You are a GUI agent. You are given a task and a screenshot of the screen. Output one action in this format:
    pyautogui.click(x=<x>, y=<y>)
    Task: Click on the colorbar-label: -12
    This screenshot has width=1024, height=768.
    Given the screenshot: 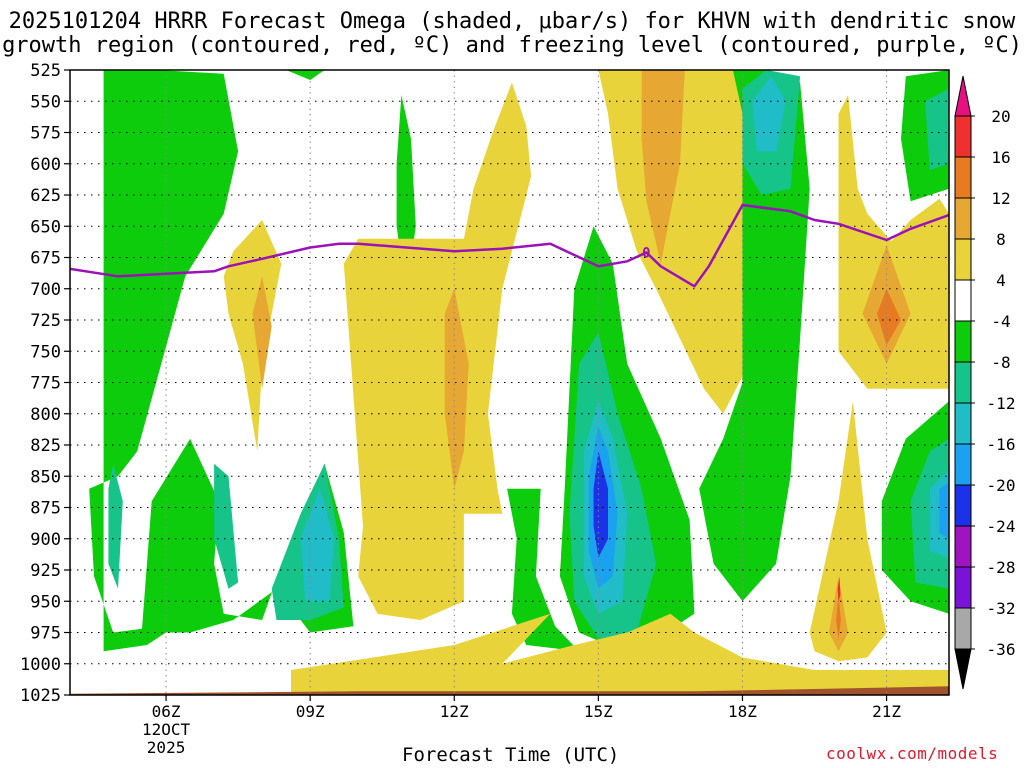 What is the action you would take?
    pyautogui.click(x=1001, y=403)
    